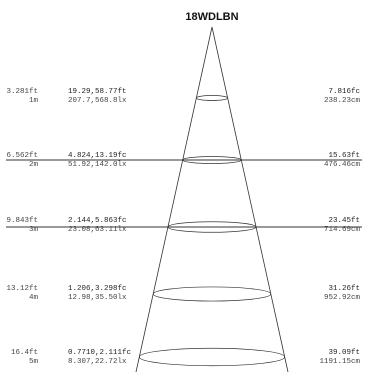 Image resolution: width=366 pixels, height=378 pixels. I want to click on row-height-m: 1m, so click(34, 101).